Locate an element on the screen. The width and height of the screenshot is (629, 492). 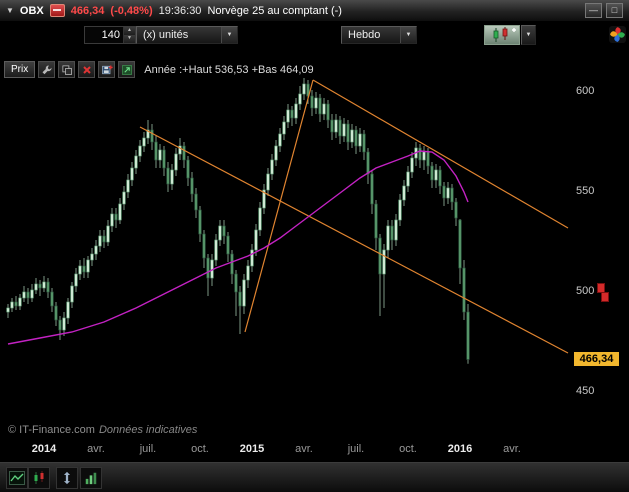
price-change: (-0,48%) is located at coordinates (131, 10).